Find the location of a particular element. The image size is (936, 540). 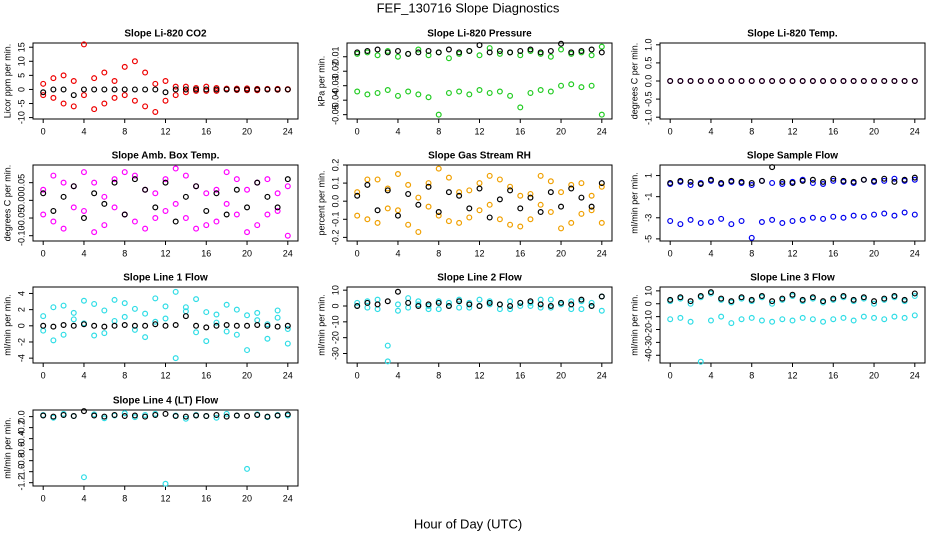

panel-title: Slope Li-820 Pressure is located at coordinates (479, 34).